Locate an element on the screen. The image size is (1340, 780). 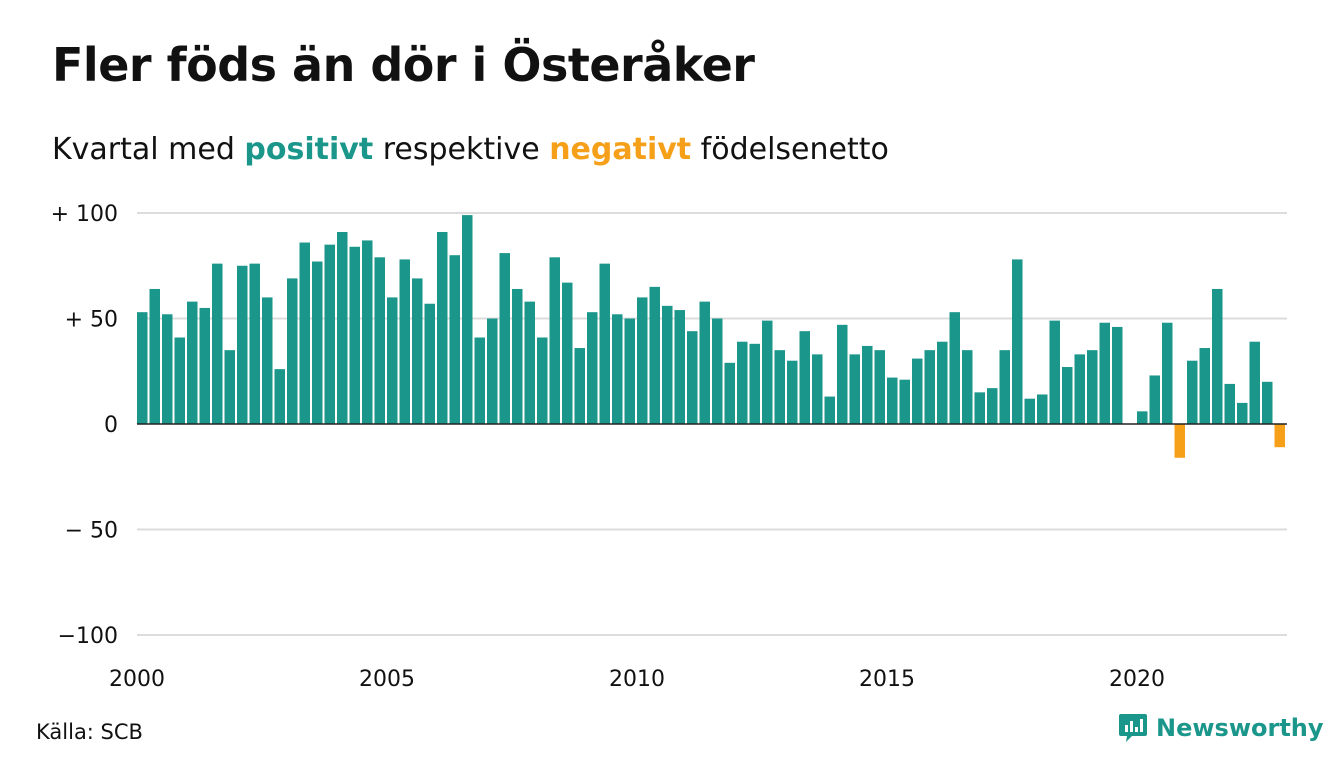
brand-name: Newsworthy is located at coordinates (1240, 728).